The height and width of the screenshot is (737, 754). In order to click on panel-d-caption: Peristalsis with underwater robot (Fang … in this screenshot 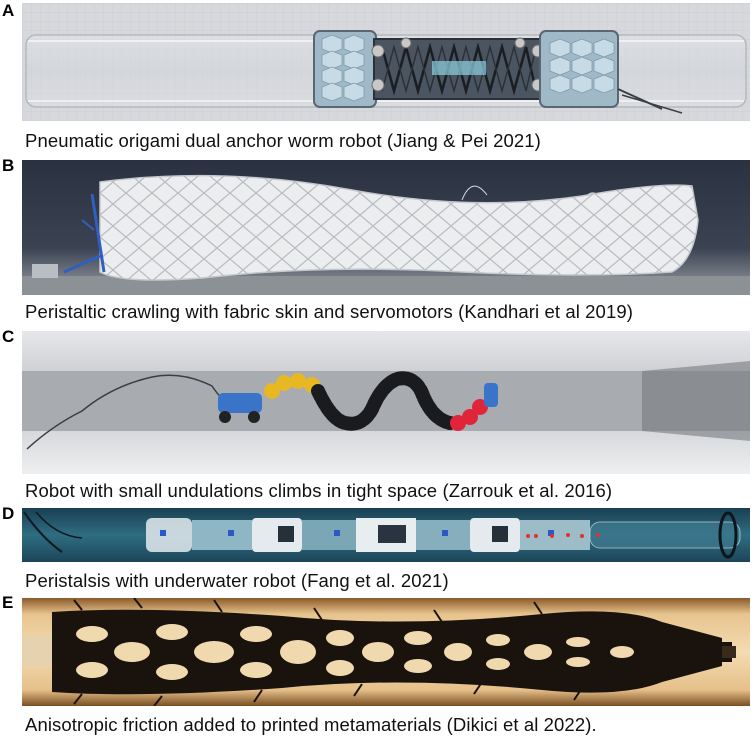, I will do `click(237, 580)`.